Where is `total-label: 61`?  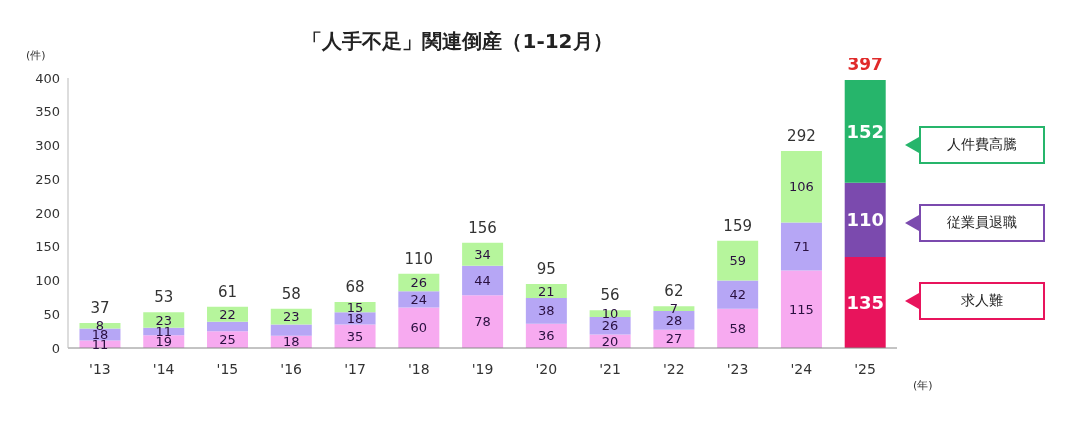 total-label: 61 is located at coordinates (227, 291).